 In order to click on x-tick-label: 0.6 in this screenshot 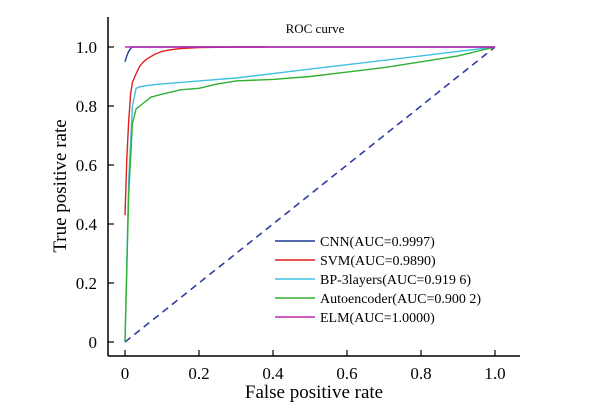, I will do `click(346, 373)`.